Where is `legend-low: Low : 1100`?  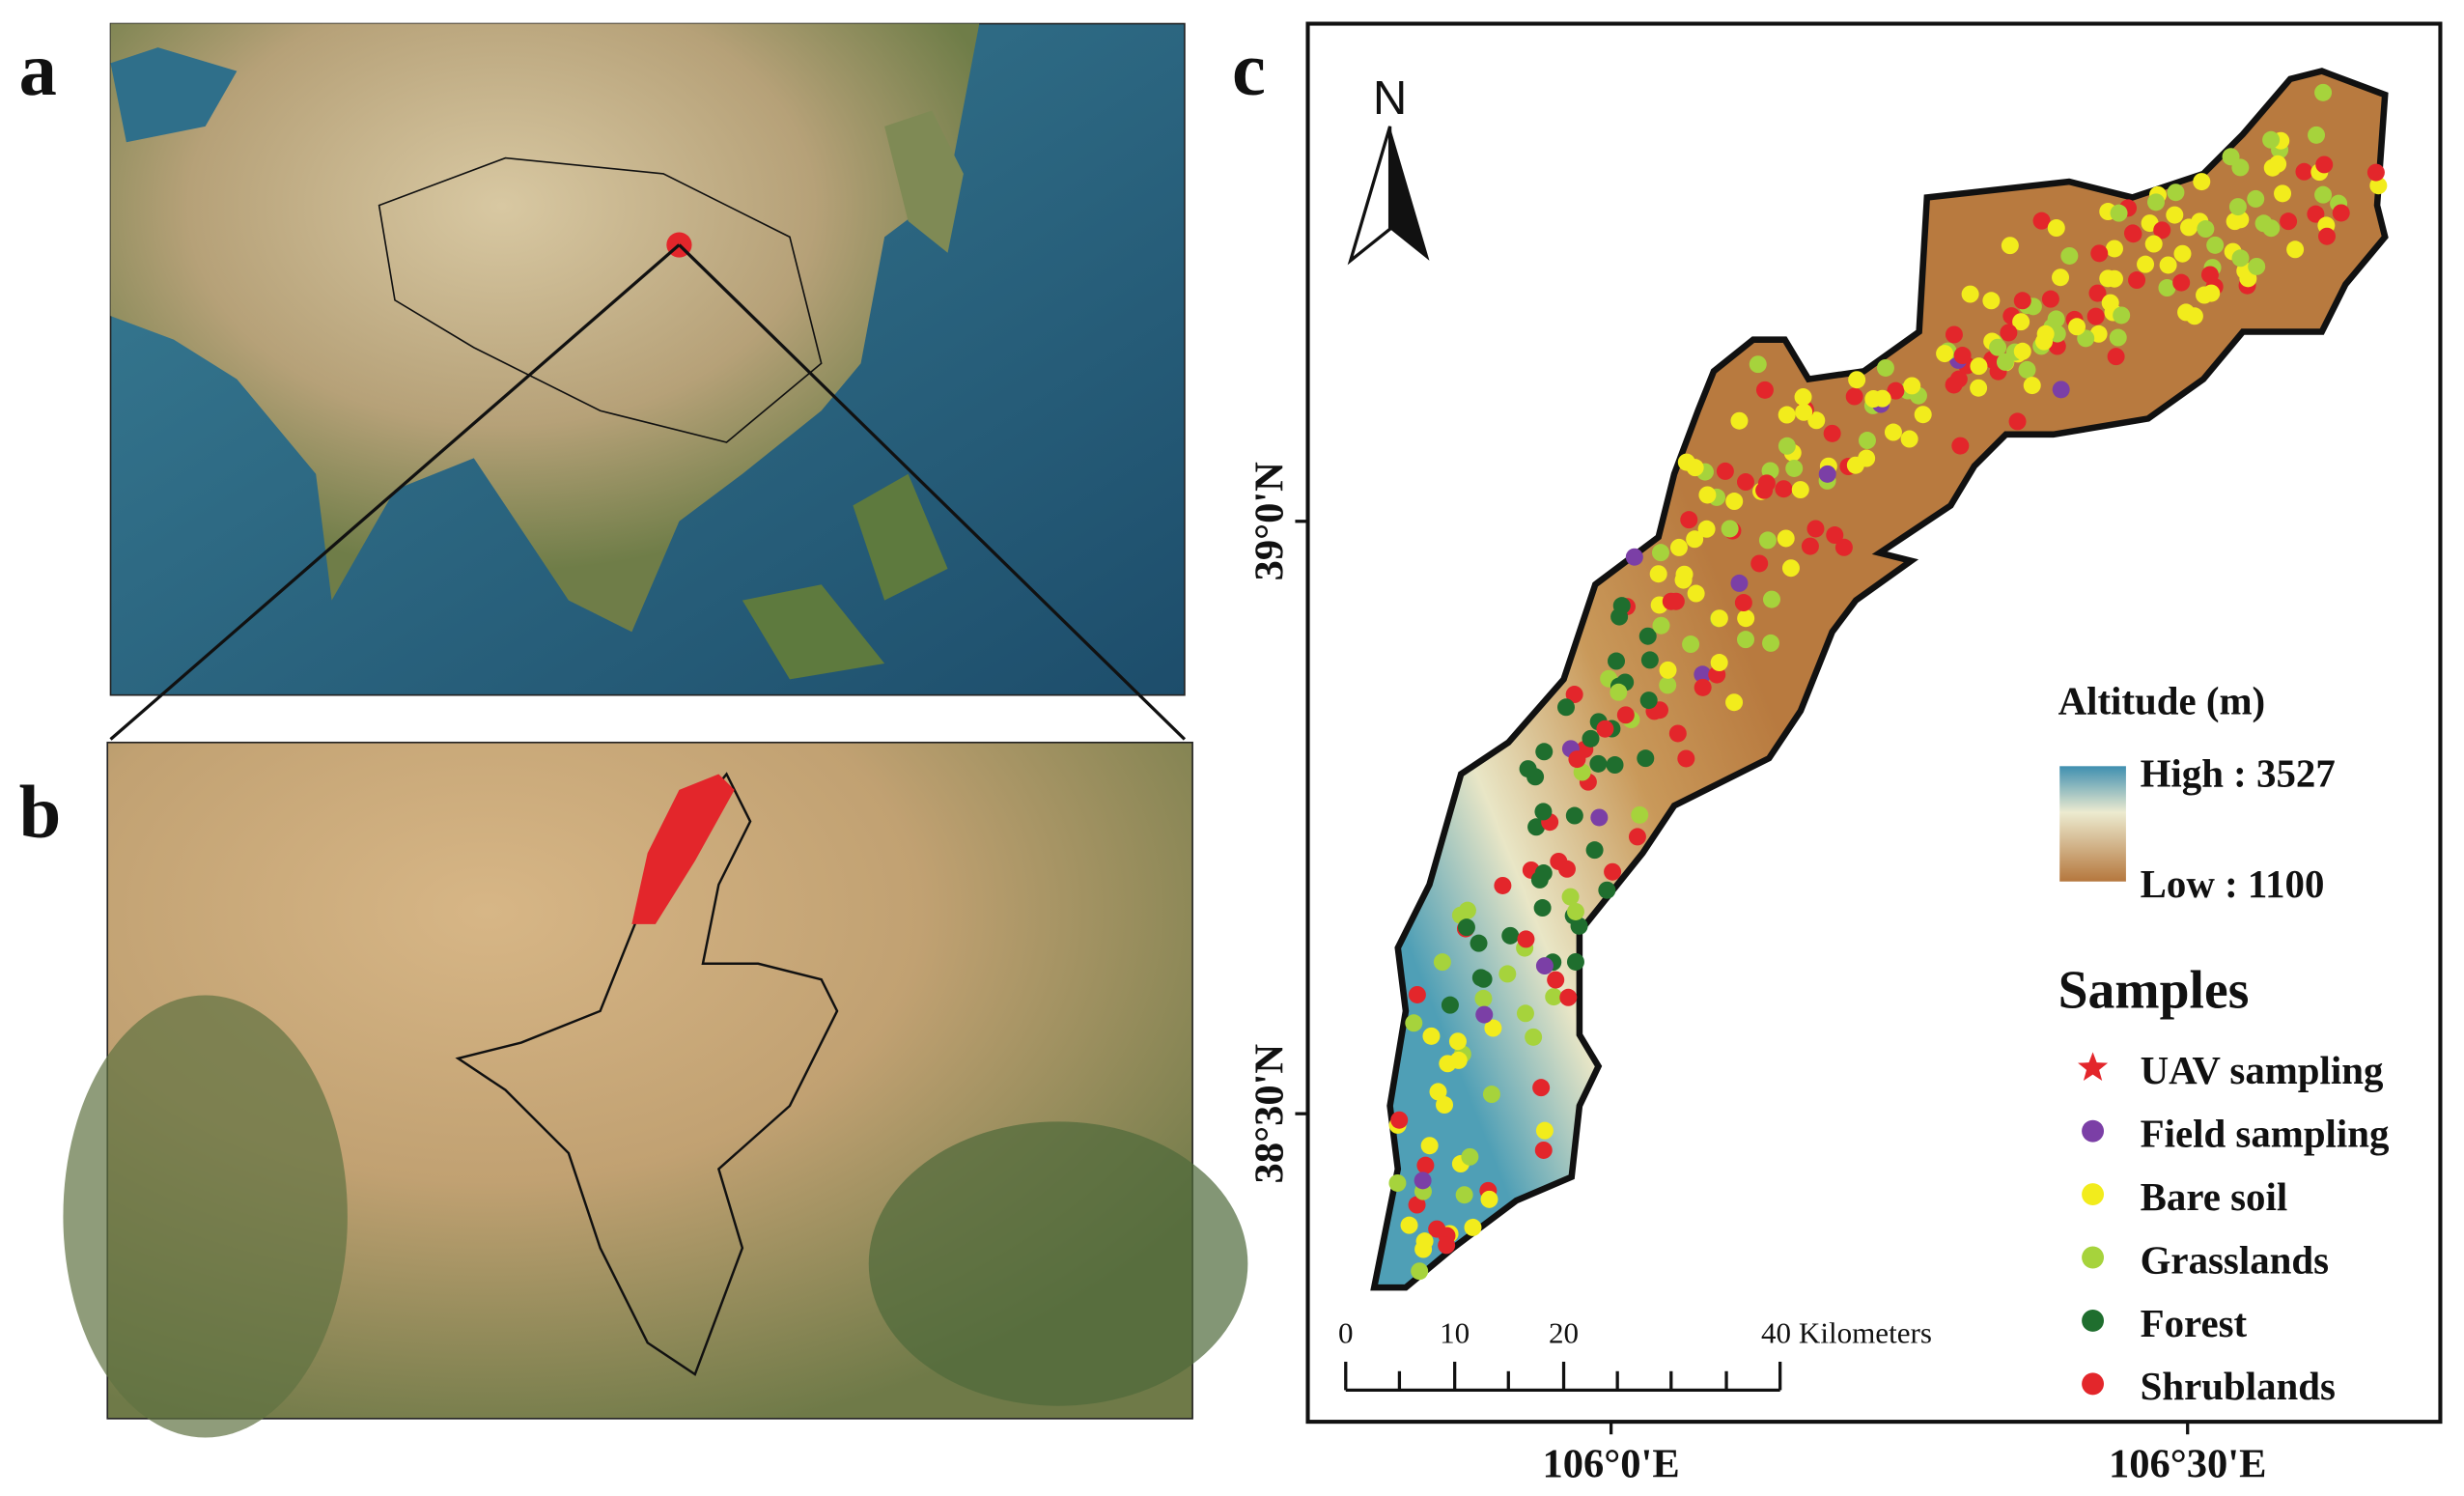
legend-low: Low : 1100 is located at coordinates (2233, 884).